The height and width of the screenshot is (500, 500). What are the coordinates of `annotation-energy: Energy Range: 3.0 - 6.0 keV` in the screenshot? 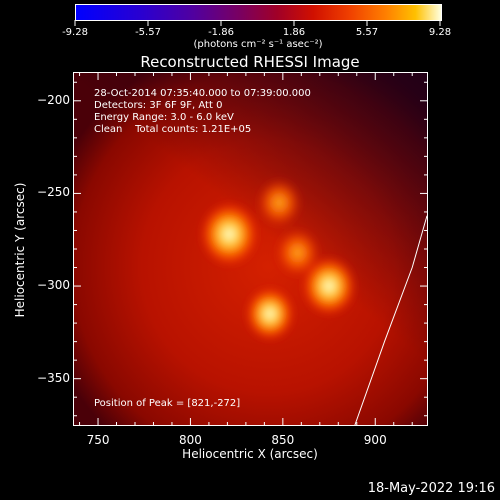 It's located at (164, 117).